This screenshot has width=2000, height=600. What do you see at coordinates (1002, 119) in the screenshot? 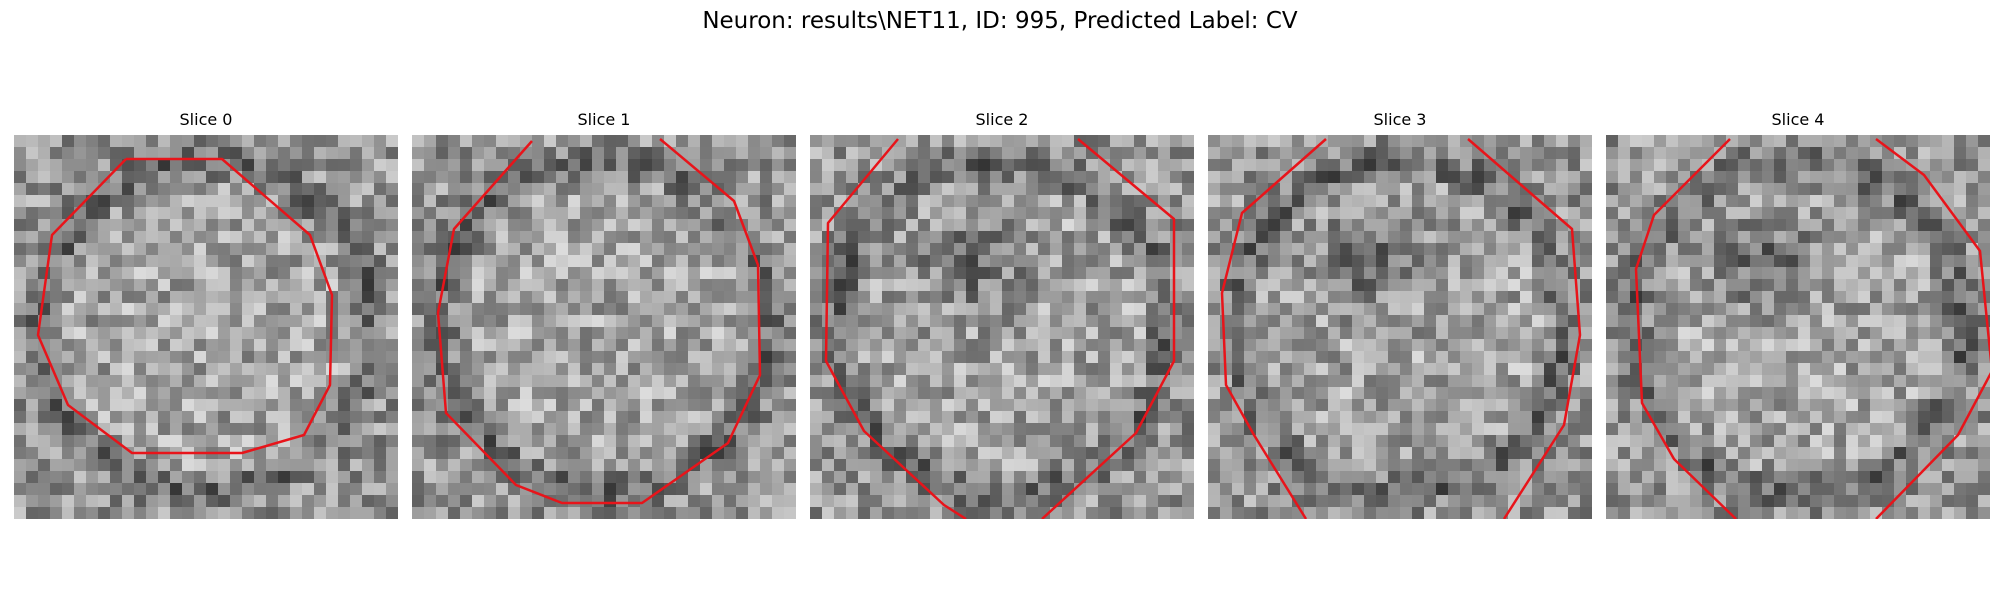
I see `slice-title: Slice 2` at bounding box center [1002, 119].